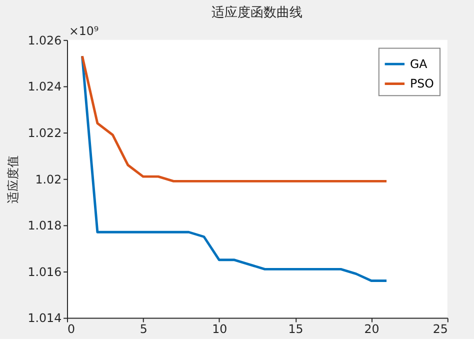 The width and height of the screenshot is (474, 348). What do you see at coordinates (296, 329) in the screenshot?
I see `x-tick-label: 15` at bounding box center [296, 329].